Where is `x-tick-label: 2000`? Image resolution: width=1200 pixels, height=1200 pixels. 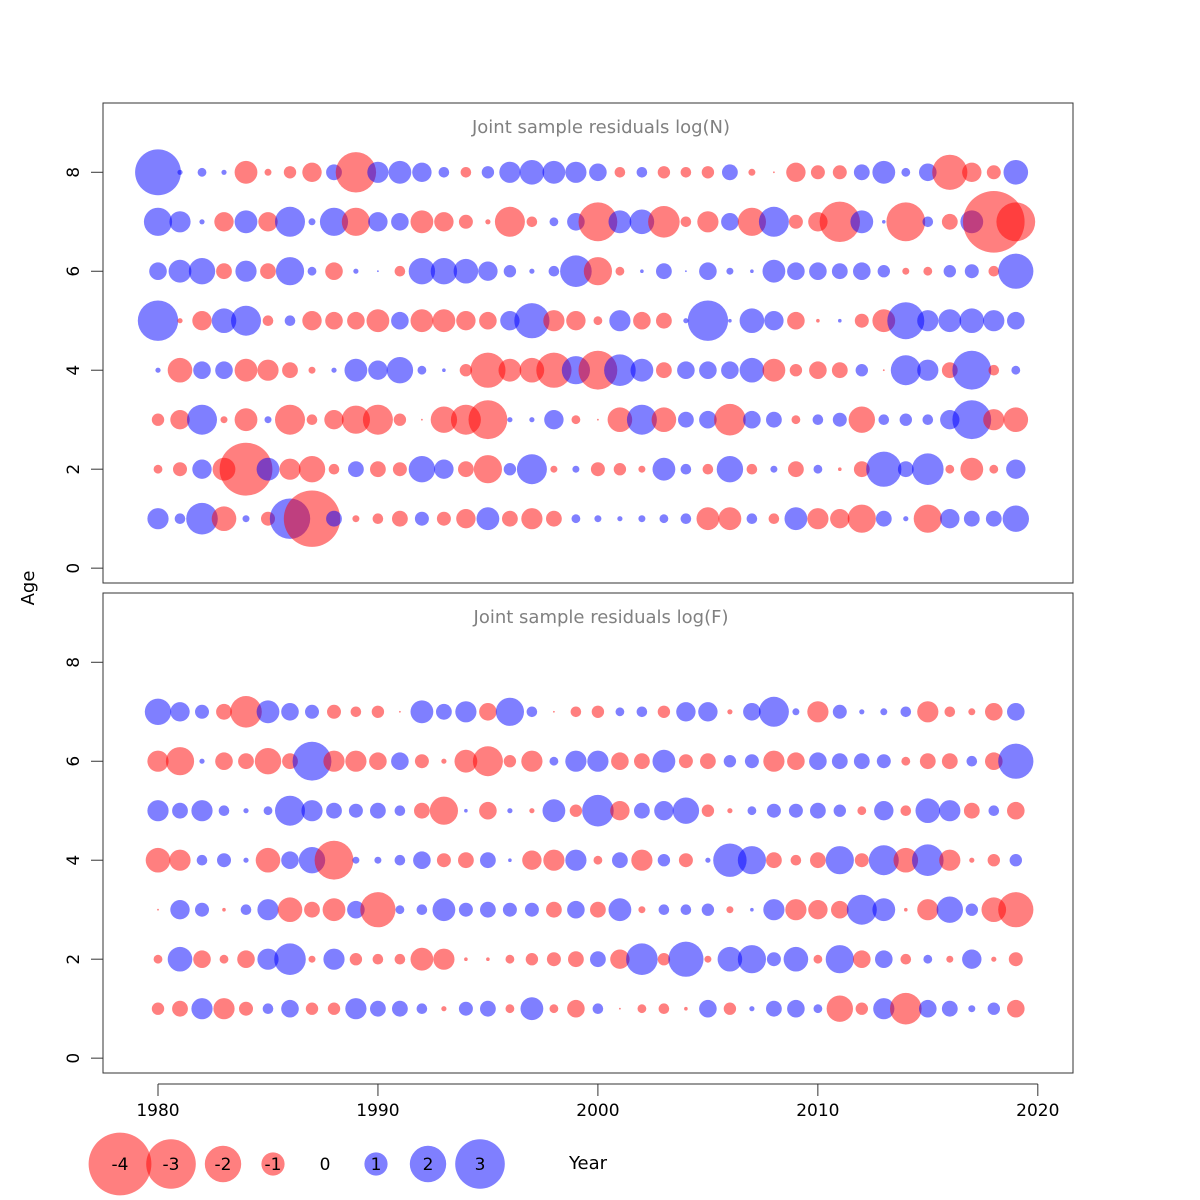
x-tick-label: 2000 is located at coordinates (597, 1111).